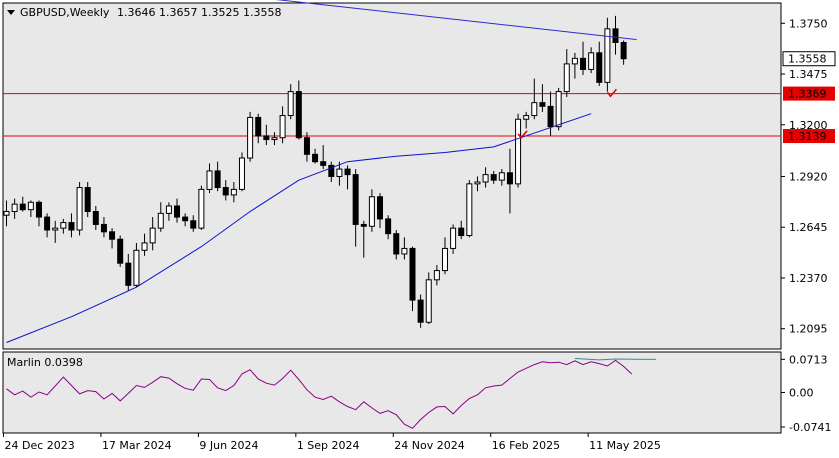 Image resolution: width=839 pixels, height=458 pixels. I want to click on price-tick-label: 1.3750, so click(808, 23).